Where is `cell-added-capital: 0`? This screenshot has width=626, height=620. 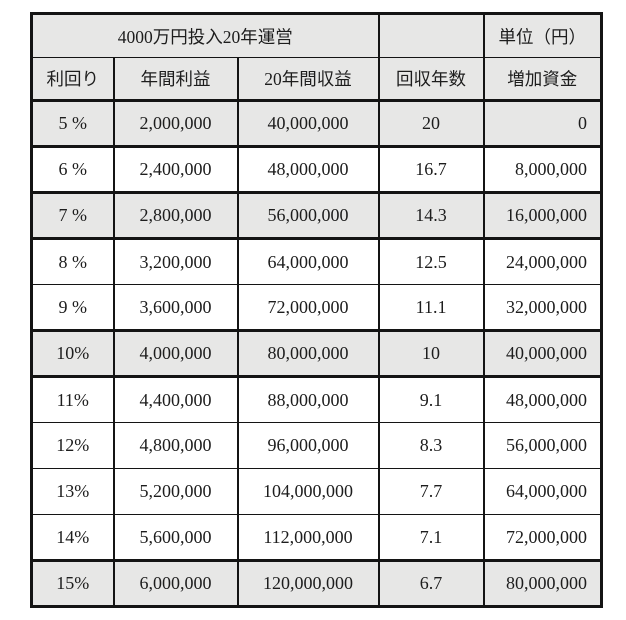
cell-added-capital: 0 is located at coordinates (542, 123).